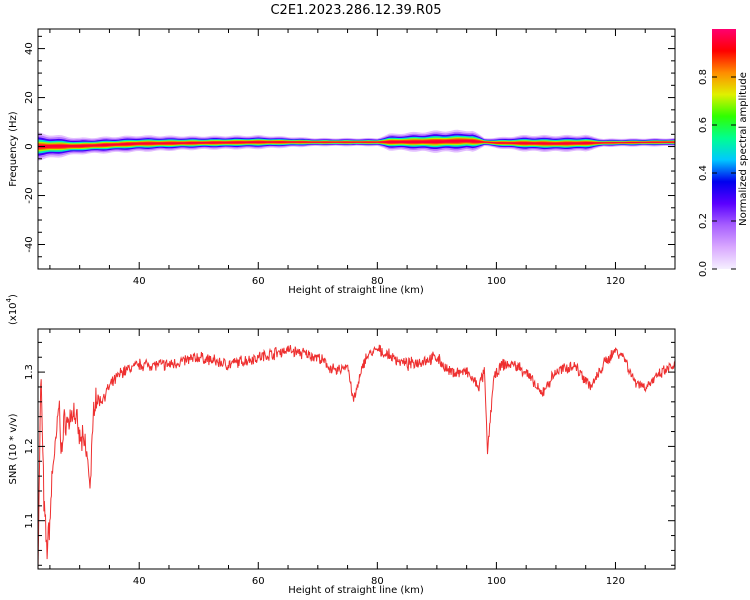  Describe the element at coordinates (29, 372) in the screenshot. I see `snr-y-tick-label: 1.3` at that location.